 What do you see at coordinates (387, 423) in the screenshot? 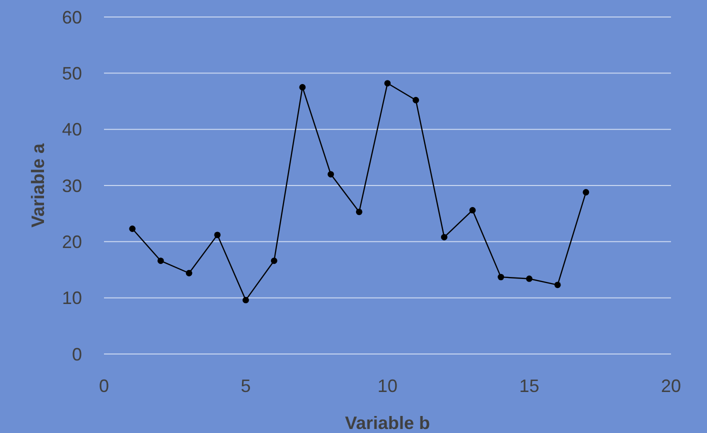
I see `x-axis-title: Variable b` at bounding box center [387, 423].